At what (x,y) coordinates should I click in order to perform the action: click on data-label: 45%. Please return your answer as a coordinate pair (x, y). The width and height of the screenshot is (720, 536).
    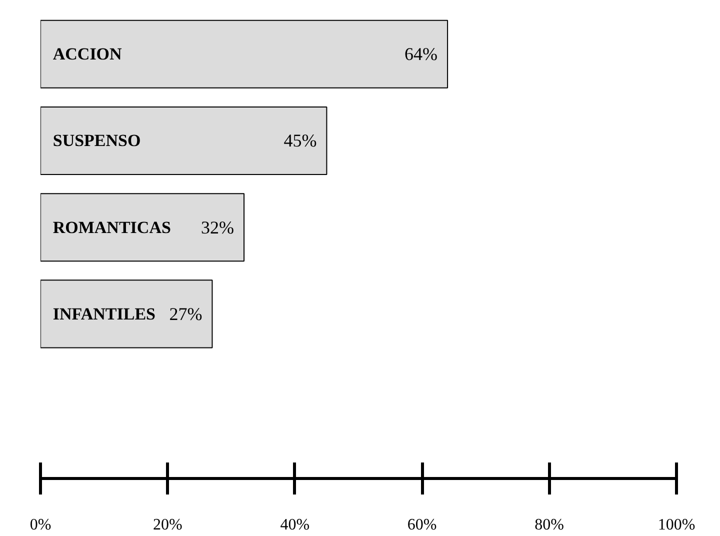
    Looking at the image, I should click on (300, 140).